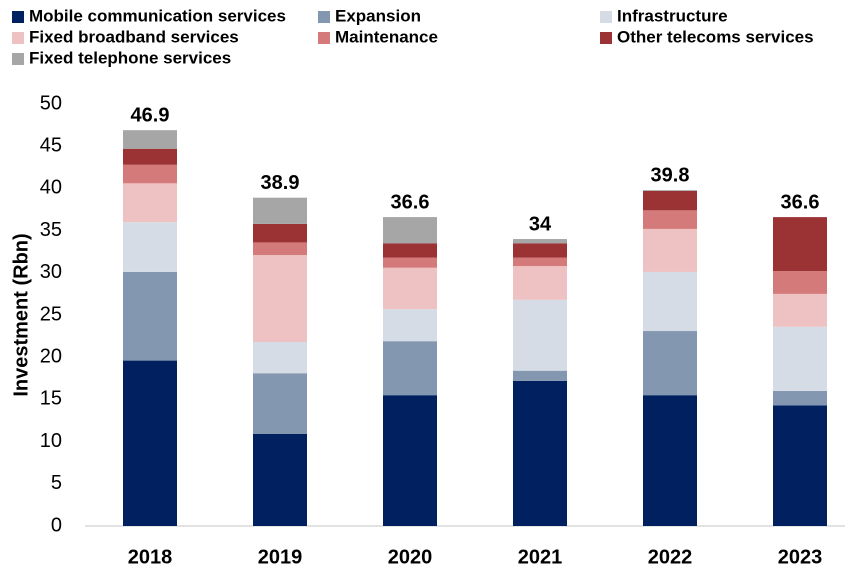 This screenshot has width=851, height=572. Describe the element at coordinates (134, 36) in the screenshot. I see `legend-label: Fixed broadband services` at that location.